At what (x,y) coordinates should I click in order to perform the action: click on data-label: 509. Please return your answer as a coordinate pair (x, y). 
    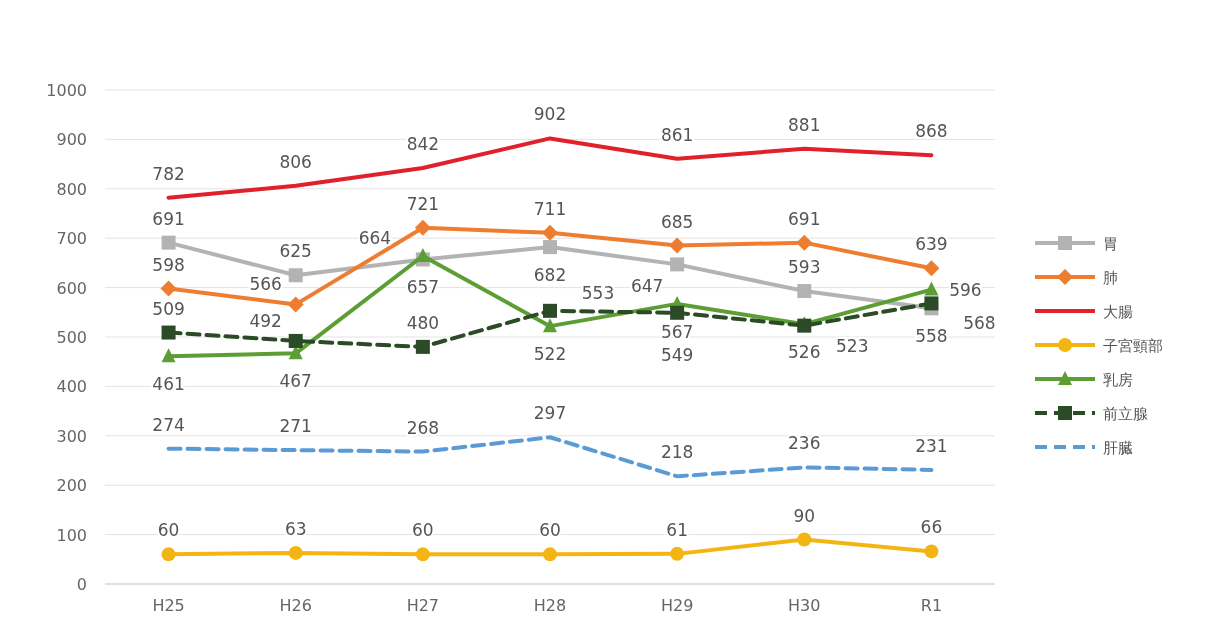
    Looking at the image, I should click on (168, 308).